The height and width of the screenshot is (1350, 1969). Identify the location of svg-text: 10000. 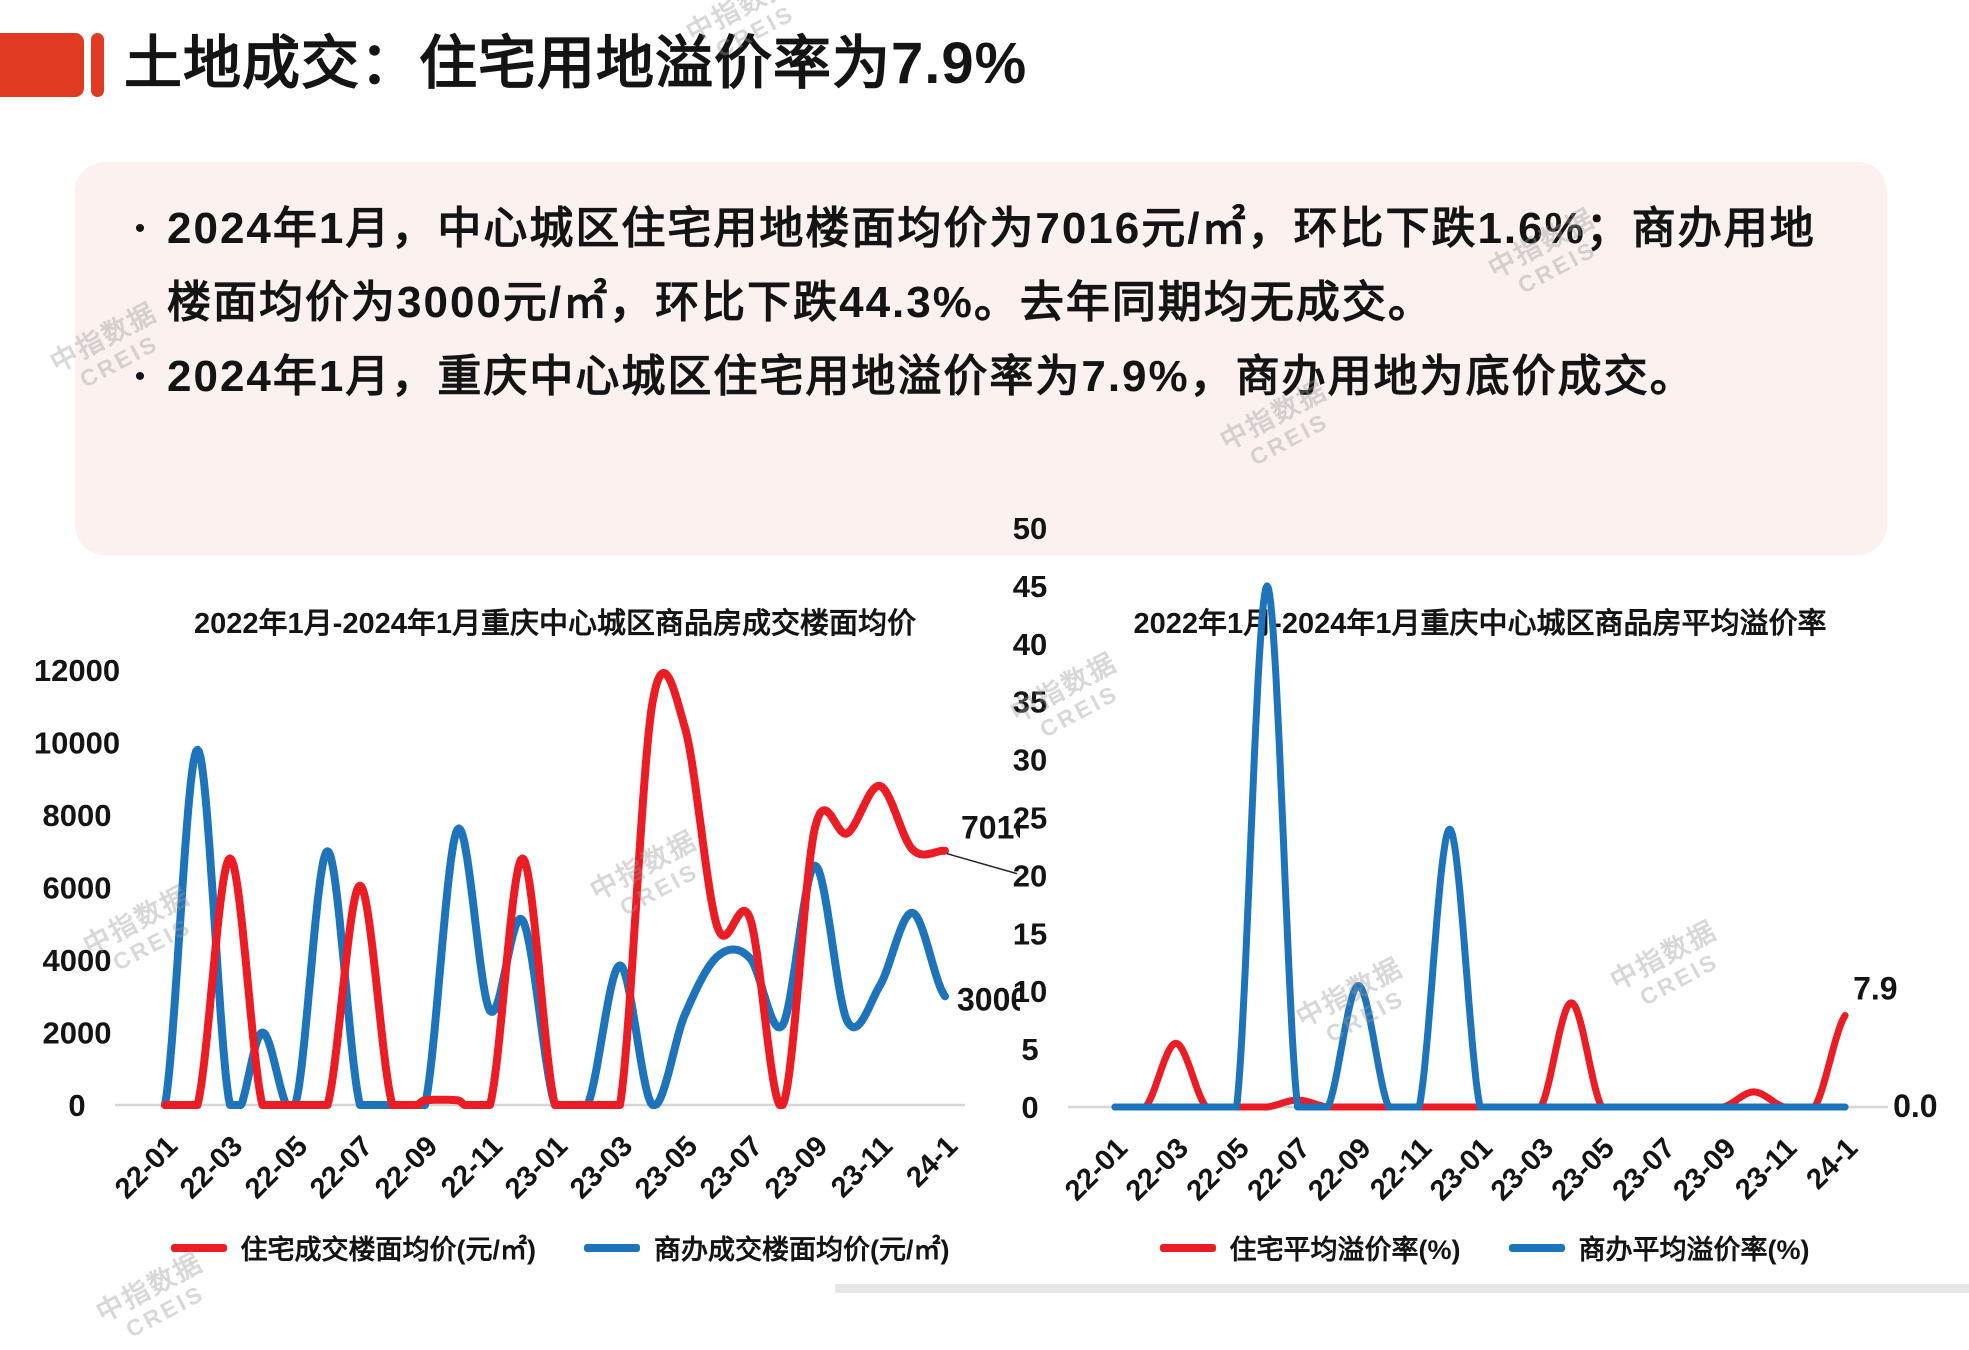
(77, 743).